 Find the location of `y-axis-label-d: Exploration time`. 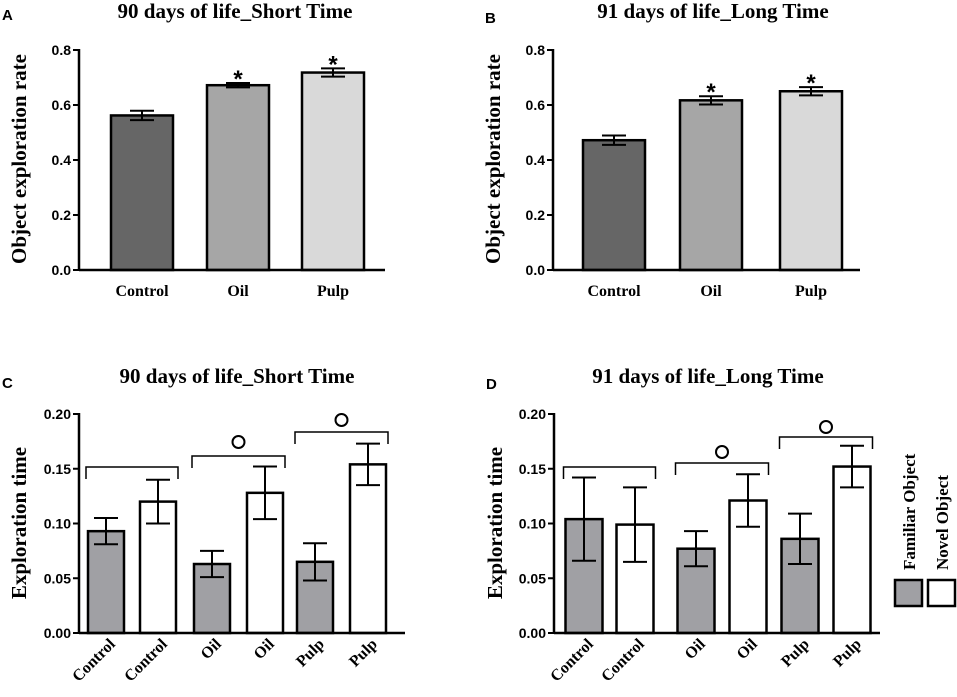

y-axis-label-d: Exploration time is located at coordinates (495, 523).